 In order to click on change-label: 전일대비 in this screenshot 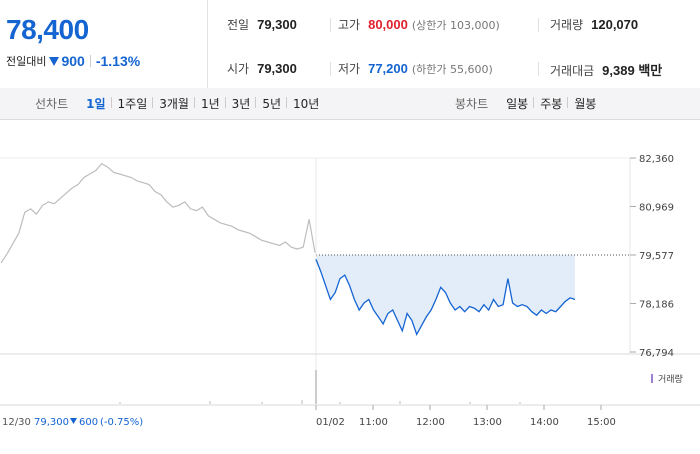, I will do `click(26, 61)`.